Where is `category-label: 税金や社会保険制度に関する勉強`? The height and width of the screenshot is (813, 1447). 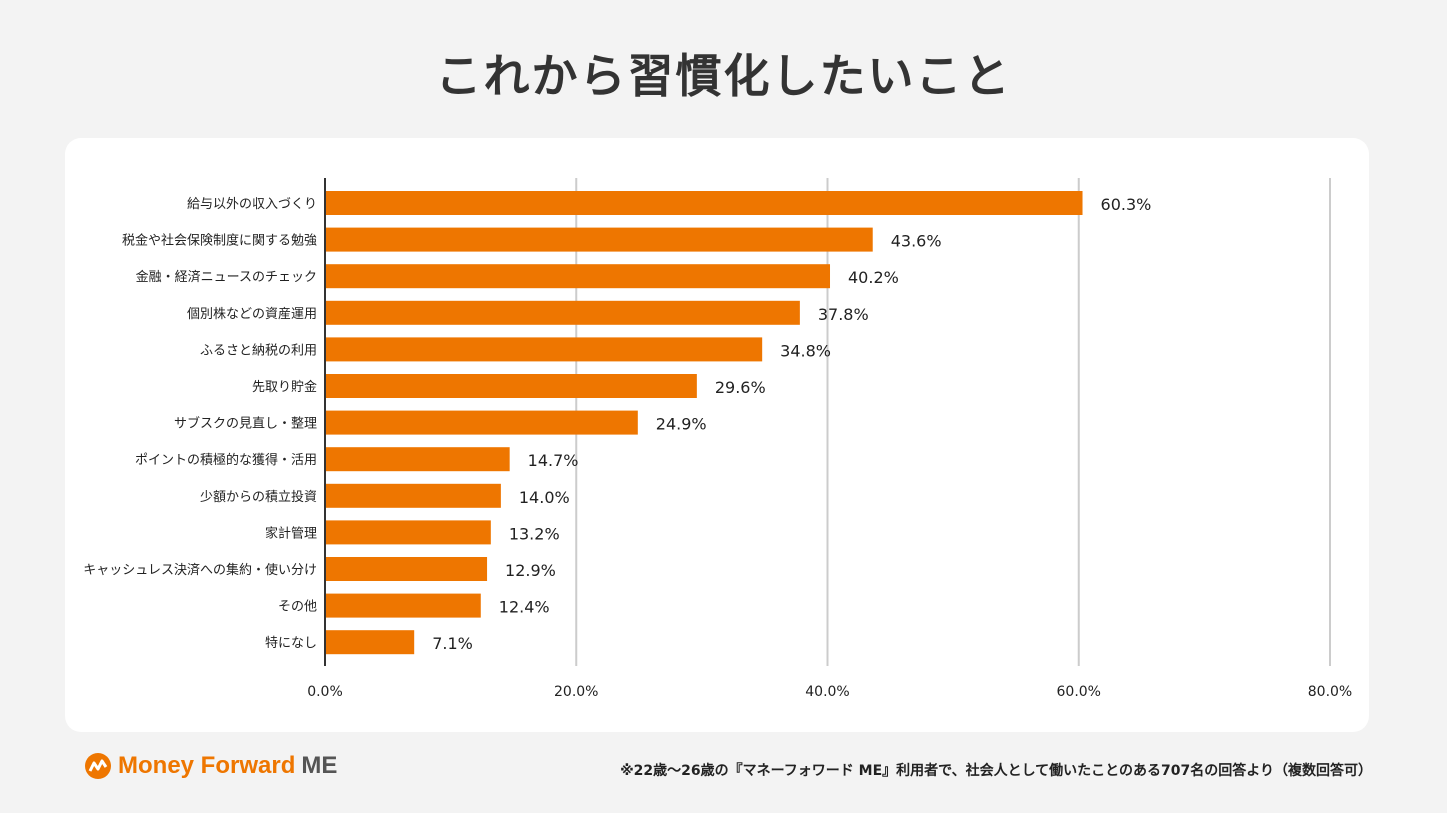 category-label: 税金や社会保険制度に関する勉強 is located at coordinates (219, 241).